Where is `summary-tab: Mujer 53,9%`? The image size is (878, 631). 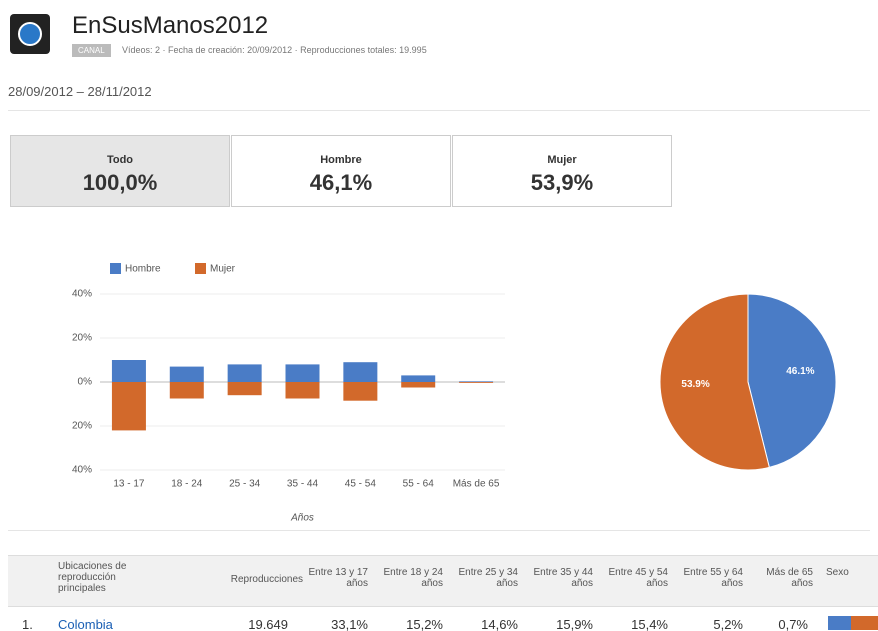
summary-tab: Mujer 53,9% is located at coordinates (562, 171).